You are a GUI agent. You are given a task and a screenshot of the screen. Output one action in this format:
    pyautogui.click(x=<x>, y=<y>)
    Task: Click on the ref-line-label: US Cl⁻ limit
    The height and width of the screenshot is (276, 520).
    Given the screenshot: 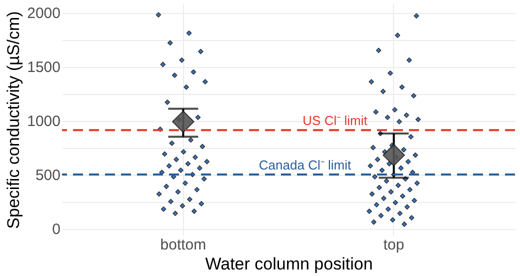 What is the action you would take?
    pyautogui.click(x=335, y=120)
    